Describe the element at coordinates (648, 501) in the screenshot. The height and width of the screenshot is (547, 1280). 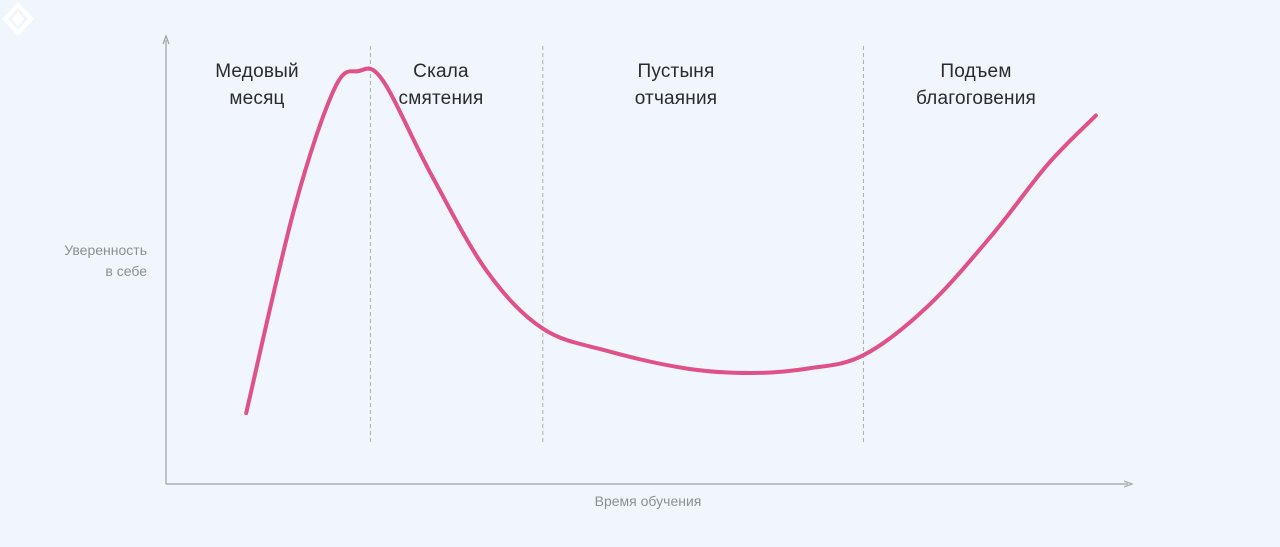
I see `x-axis-label: Время обучения` at that location.